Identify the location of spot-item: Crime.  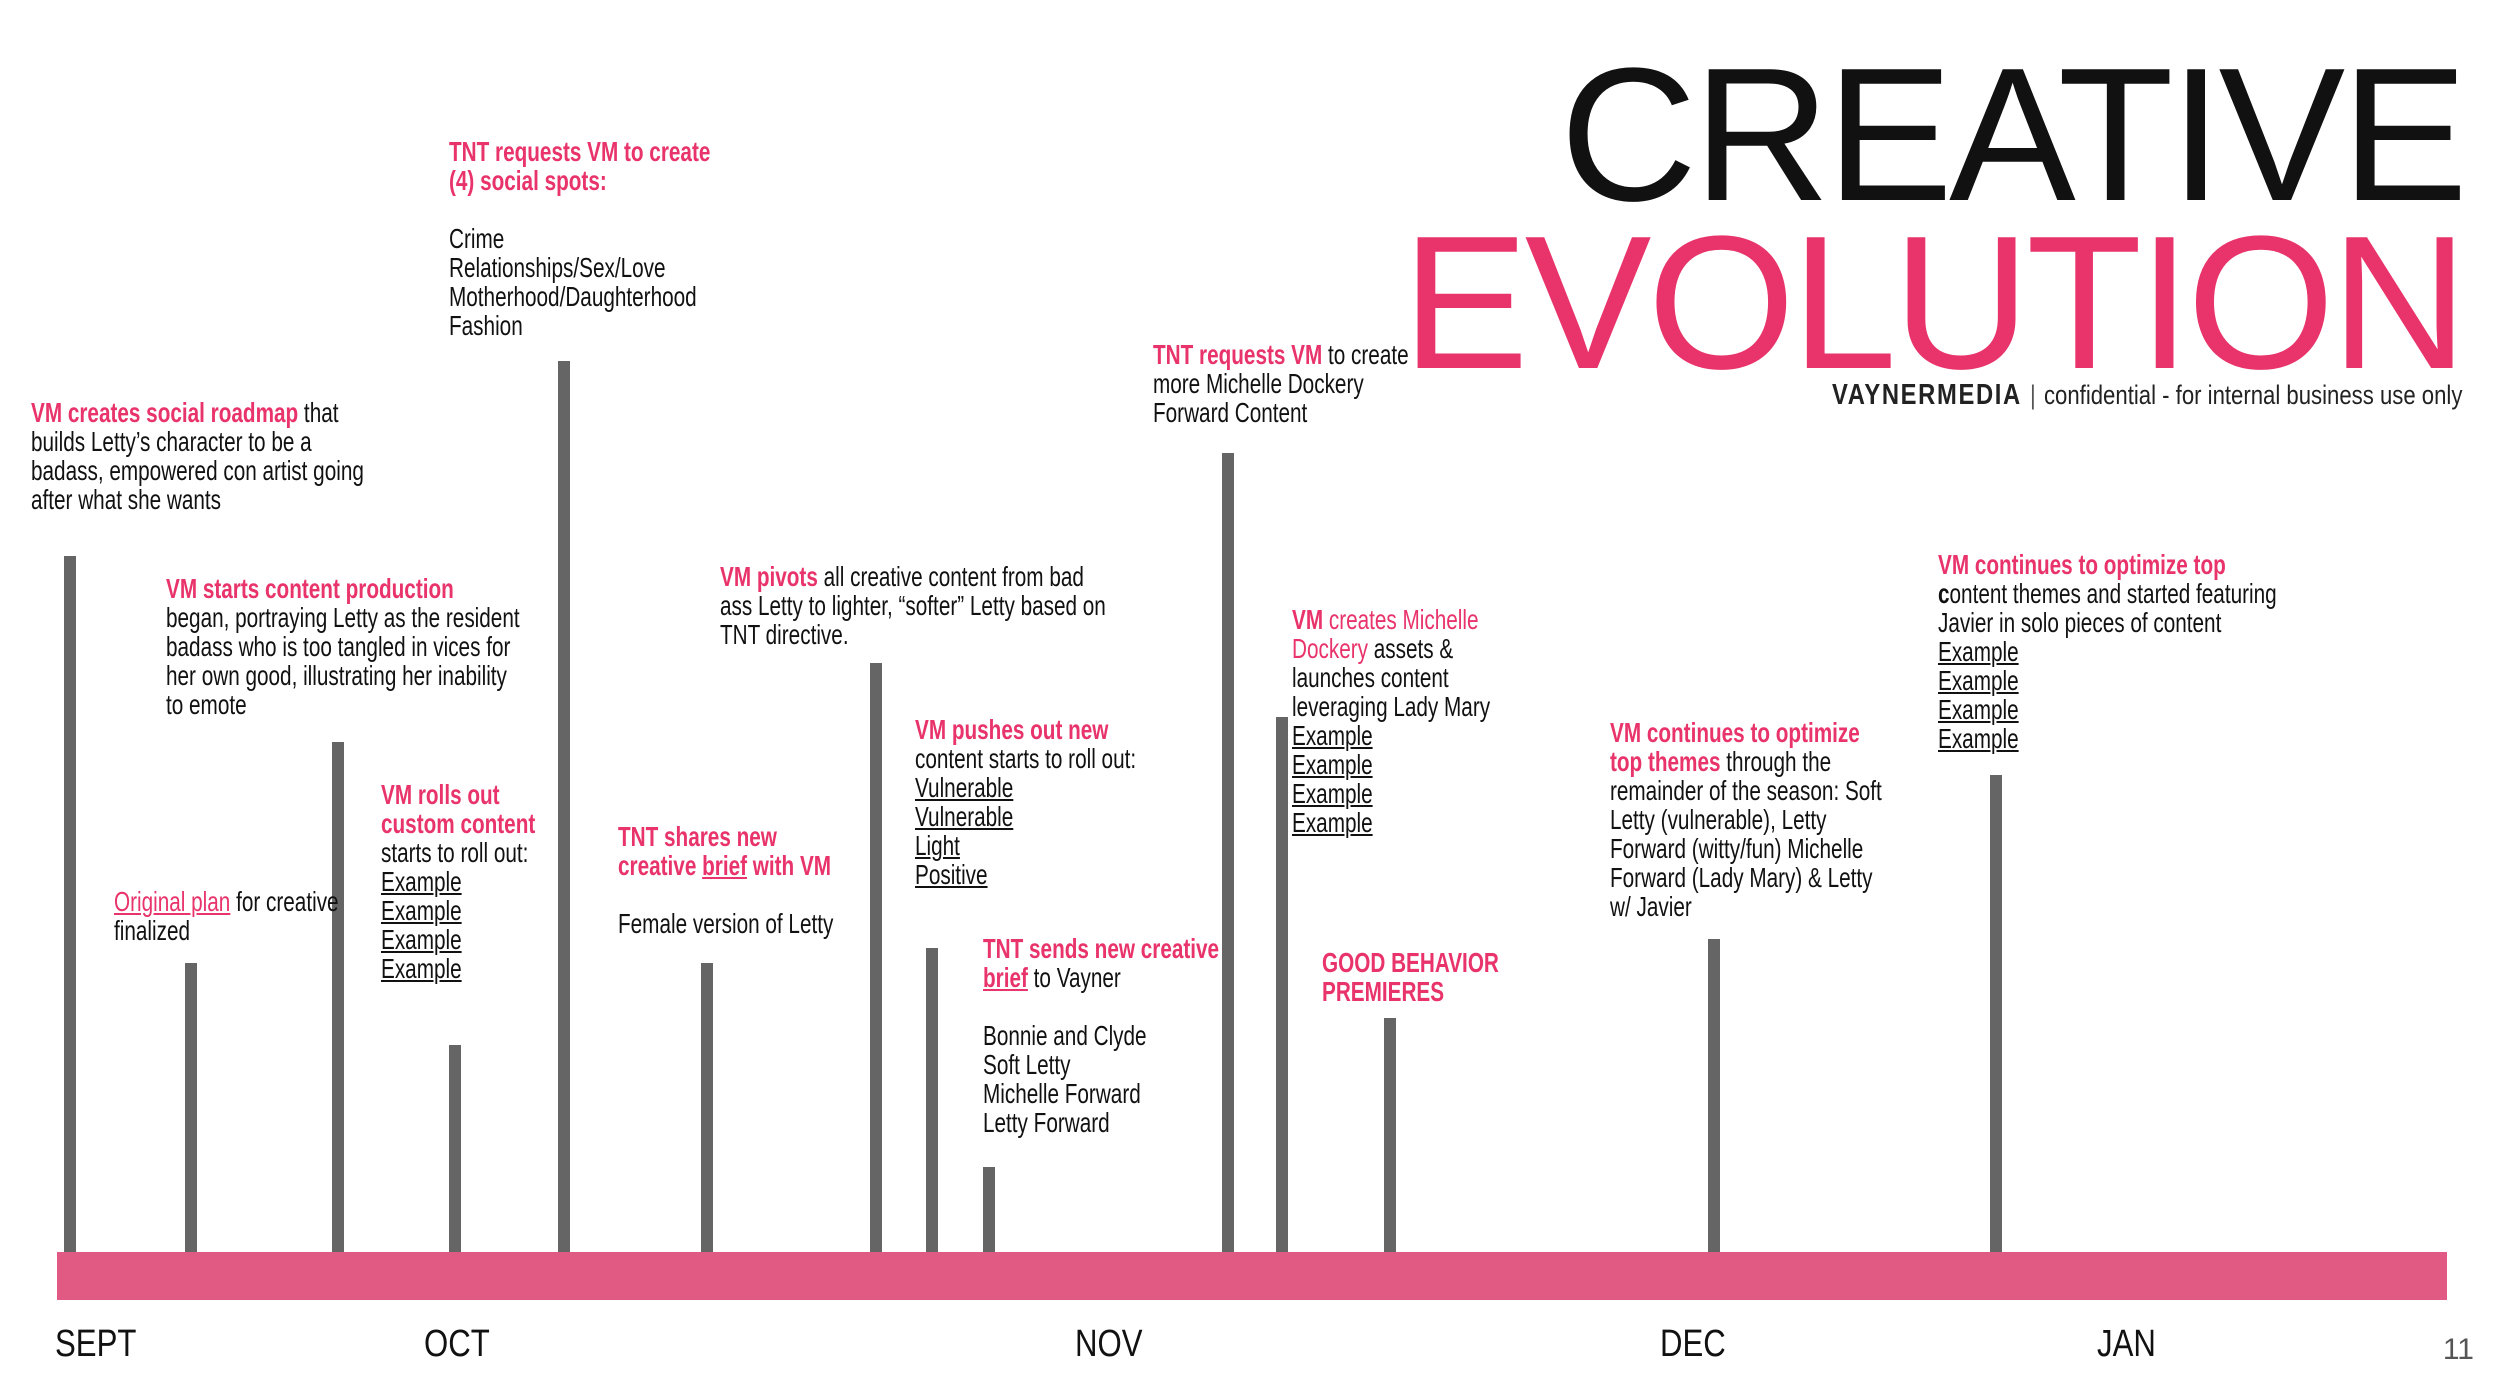
(477, 238).